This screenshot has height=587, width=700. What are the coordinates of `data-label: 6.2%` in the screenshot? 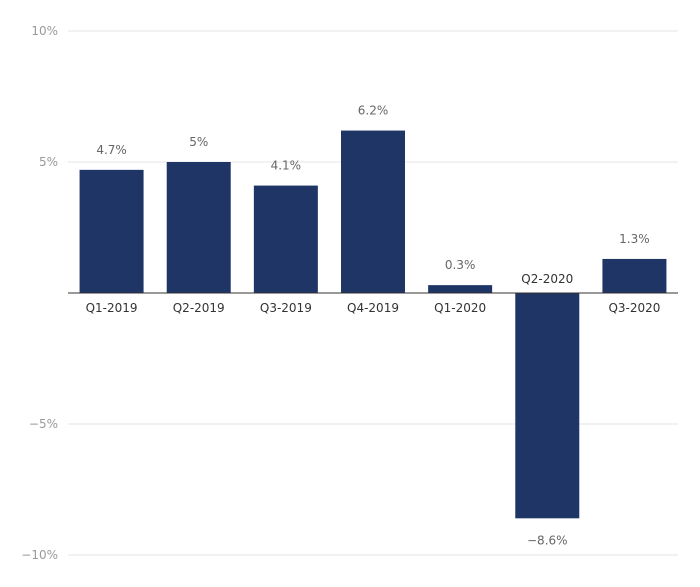 It's located at (373, 111).